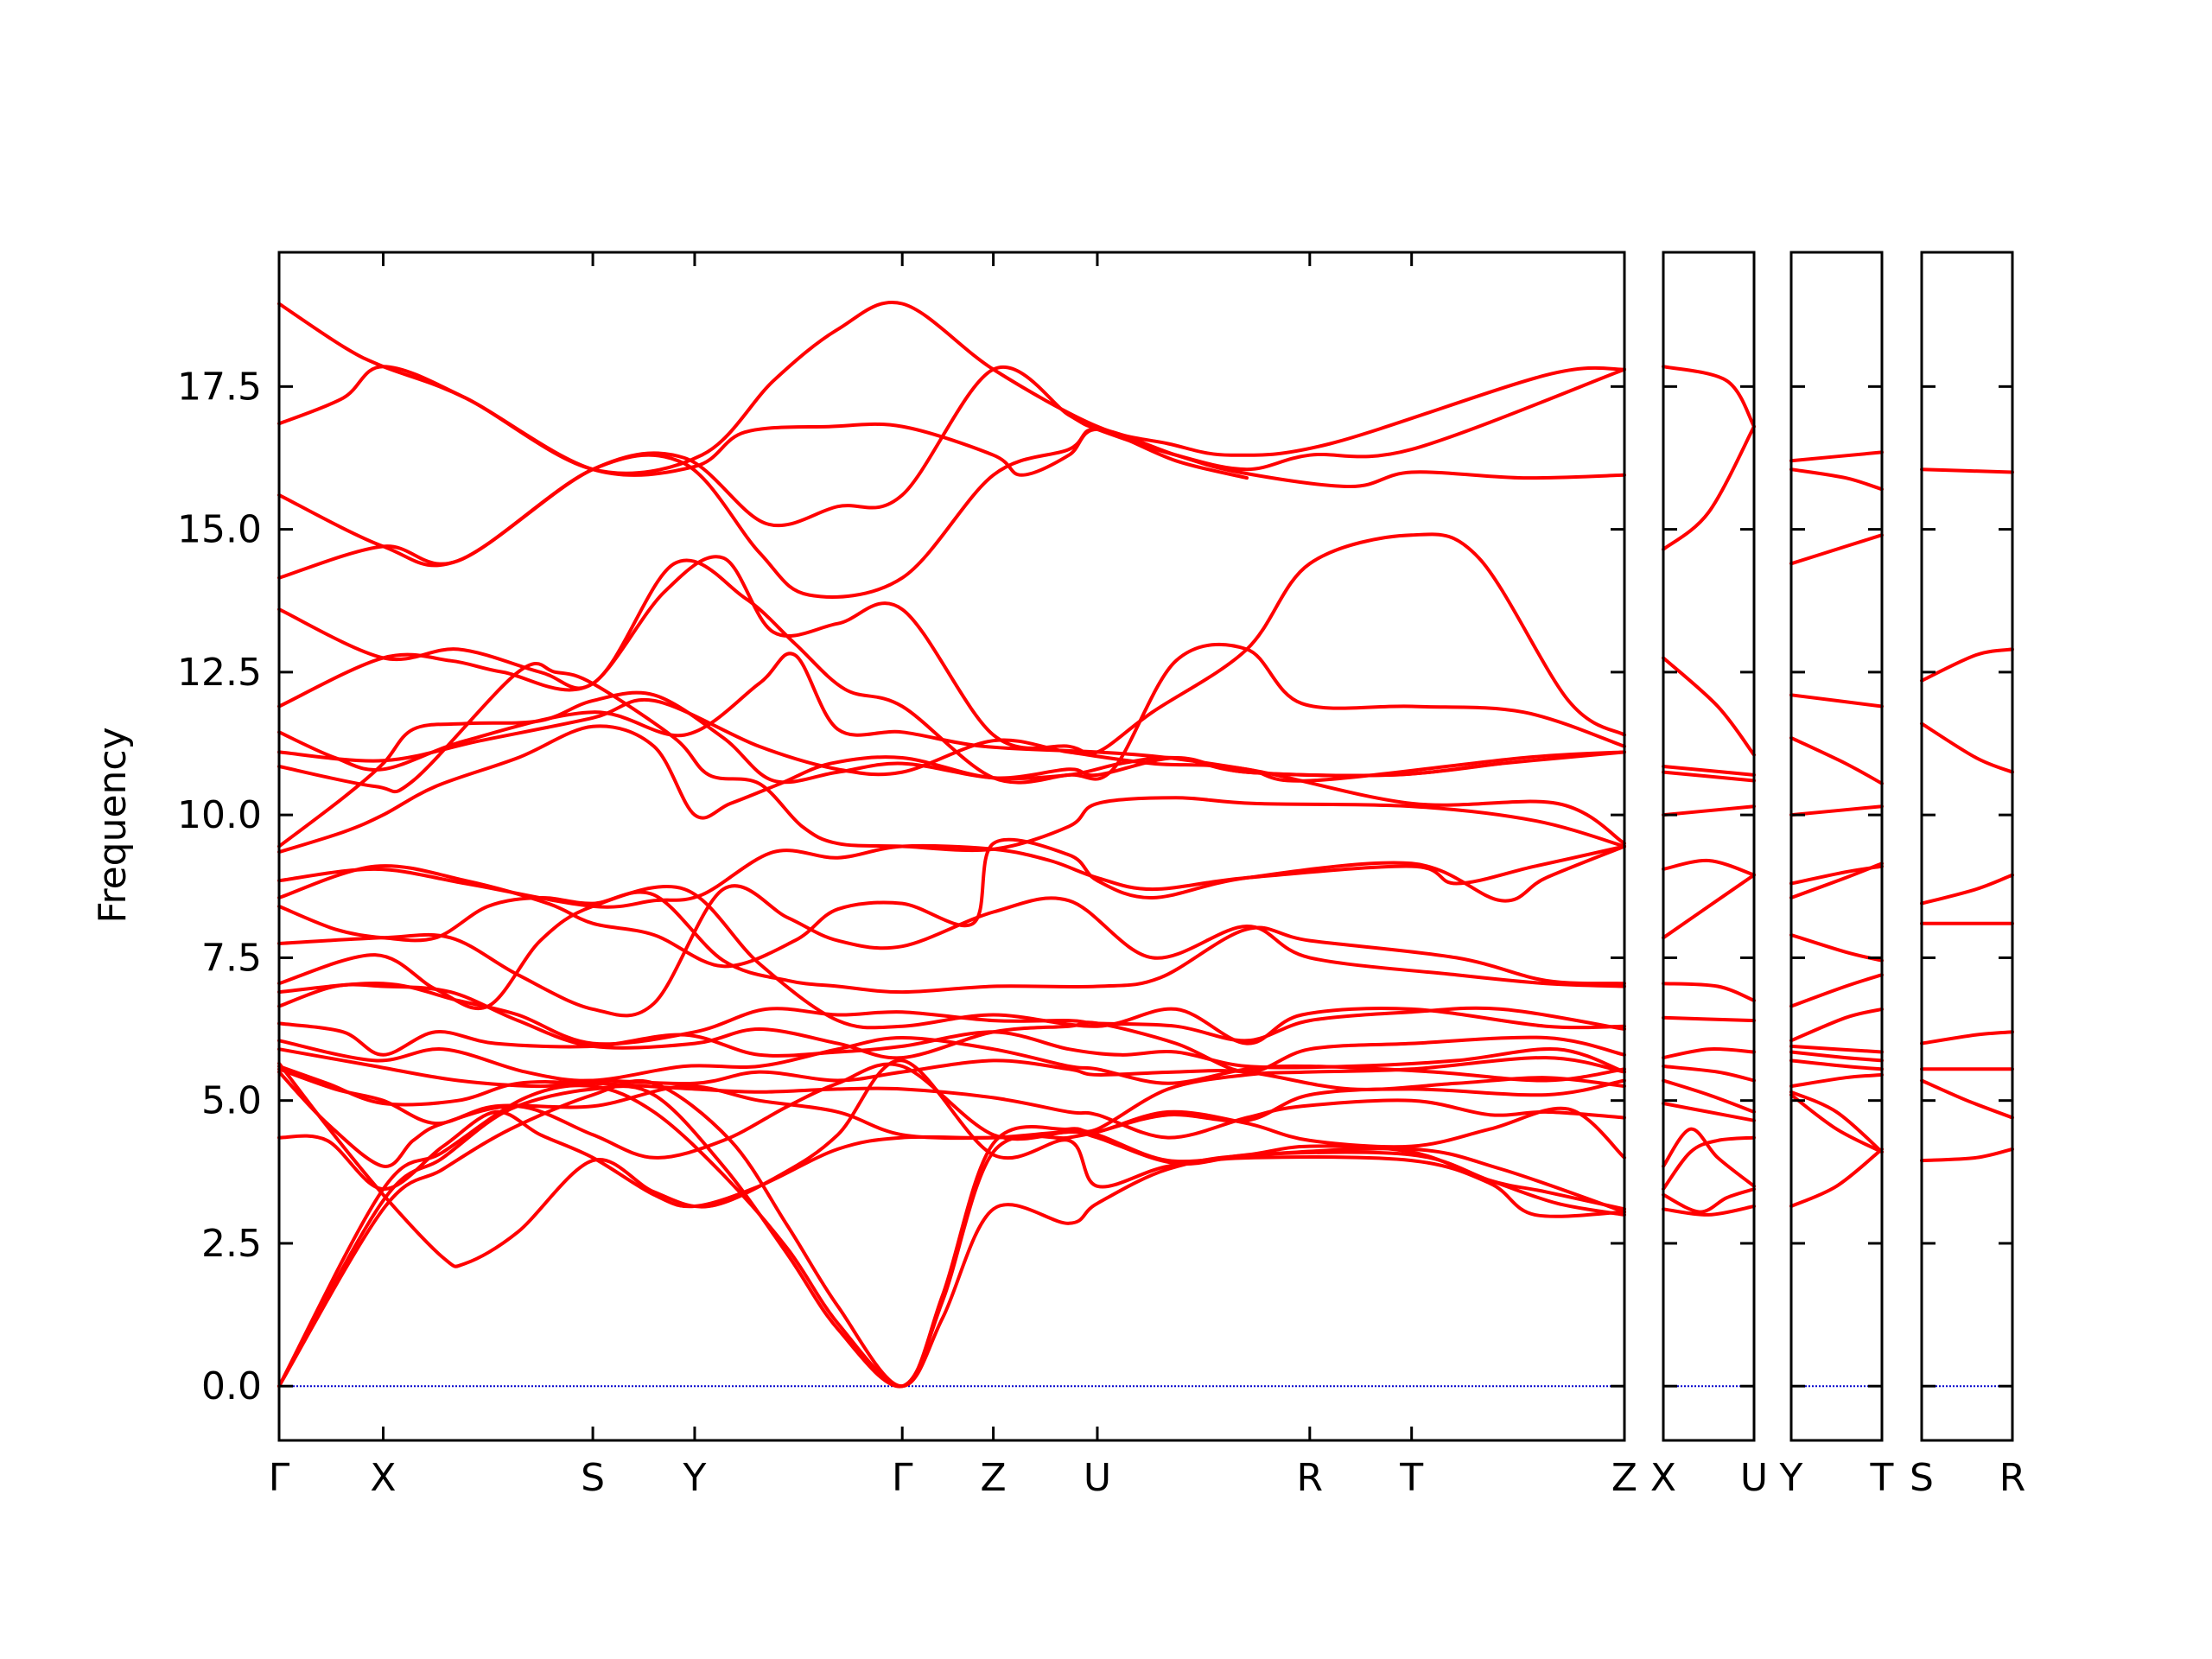 The width and height of the screenshot is (2212, 1659). Describe the element at coordinates (219, 530) in the screenshot. I see `y-tick-label: 15.0` at that location.